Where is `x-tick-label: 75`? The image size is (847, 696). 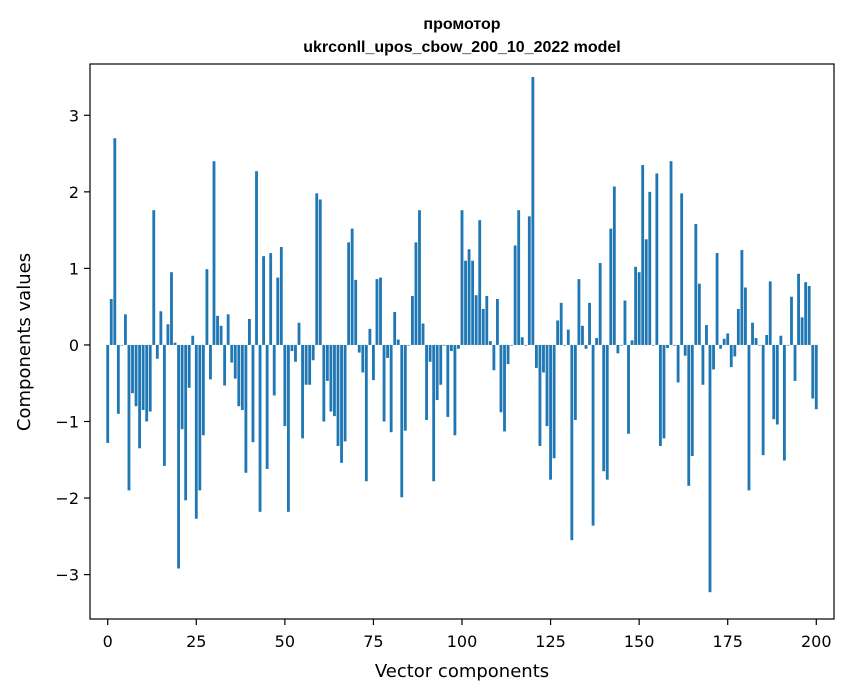
x-tick-label: 75 is located at coordinates (373, 641).